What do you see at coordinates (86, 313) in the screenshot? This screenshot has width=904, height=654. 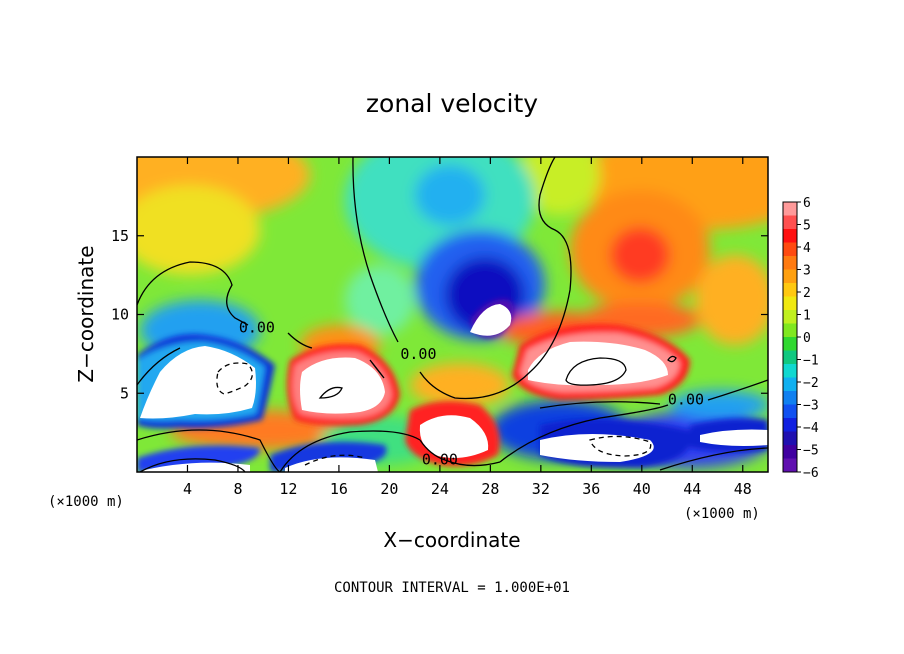 I see `y-axis-label: Z−coordinate` at bounding box center [86, 313].